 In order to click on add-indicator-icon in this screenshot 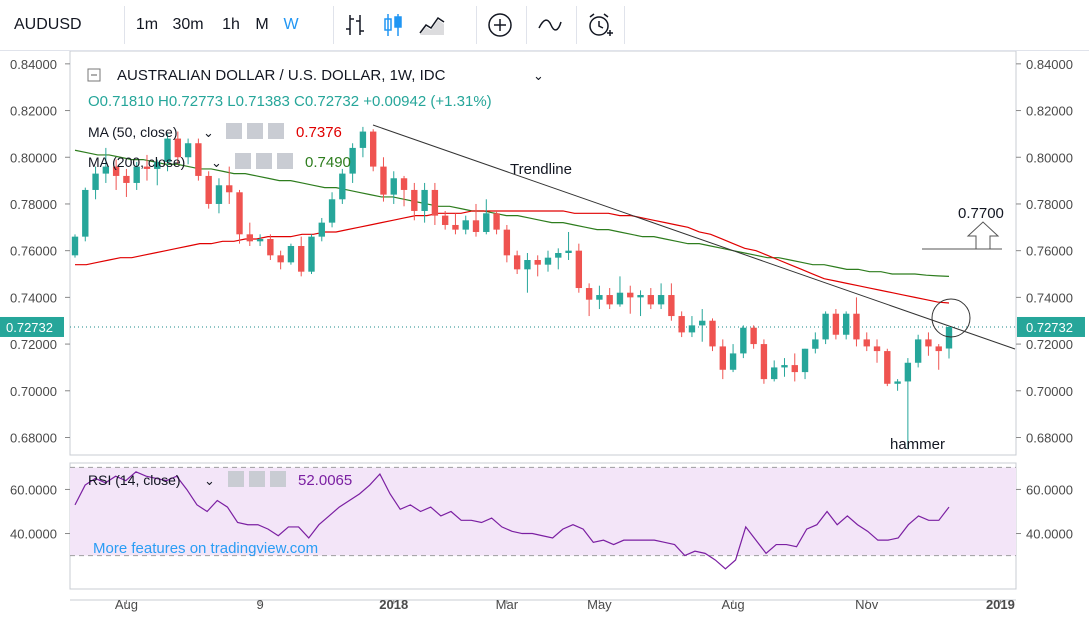, I will do `click(500, 25)`.